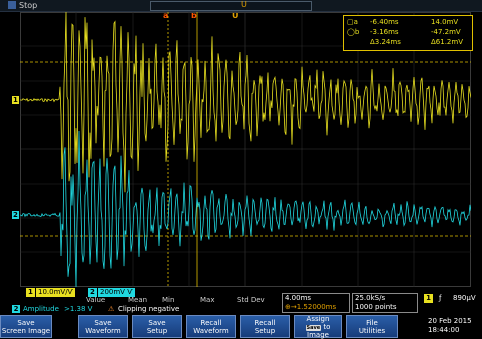  I want to click on softkey-label: Save to, so click(318, 327).